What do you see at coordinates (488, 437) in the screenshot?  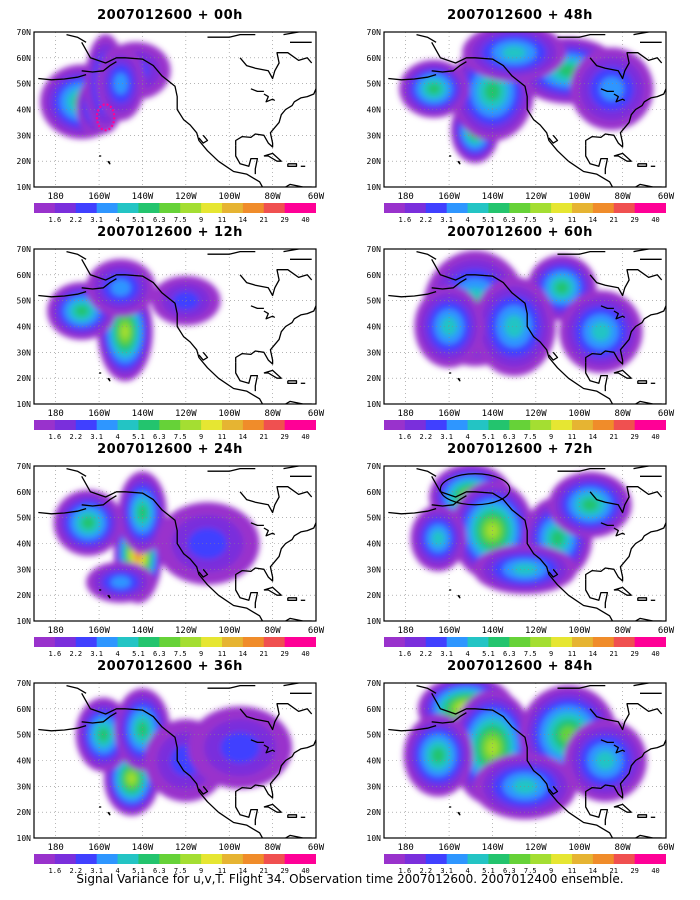 I see `colorbar-label: 5.1` at bounding box center [488, 437].